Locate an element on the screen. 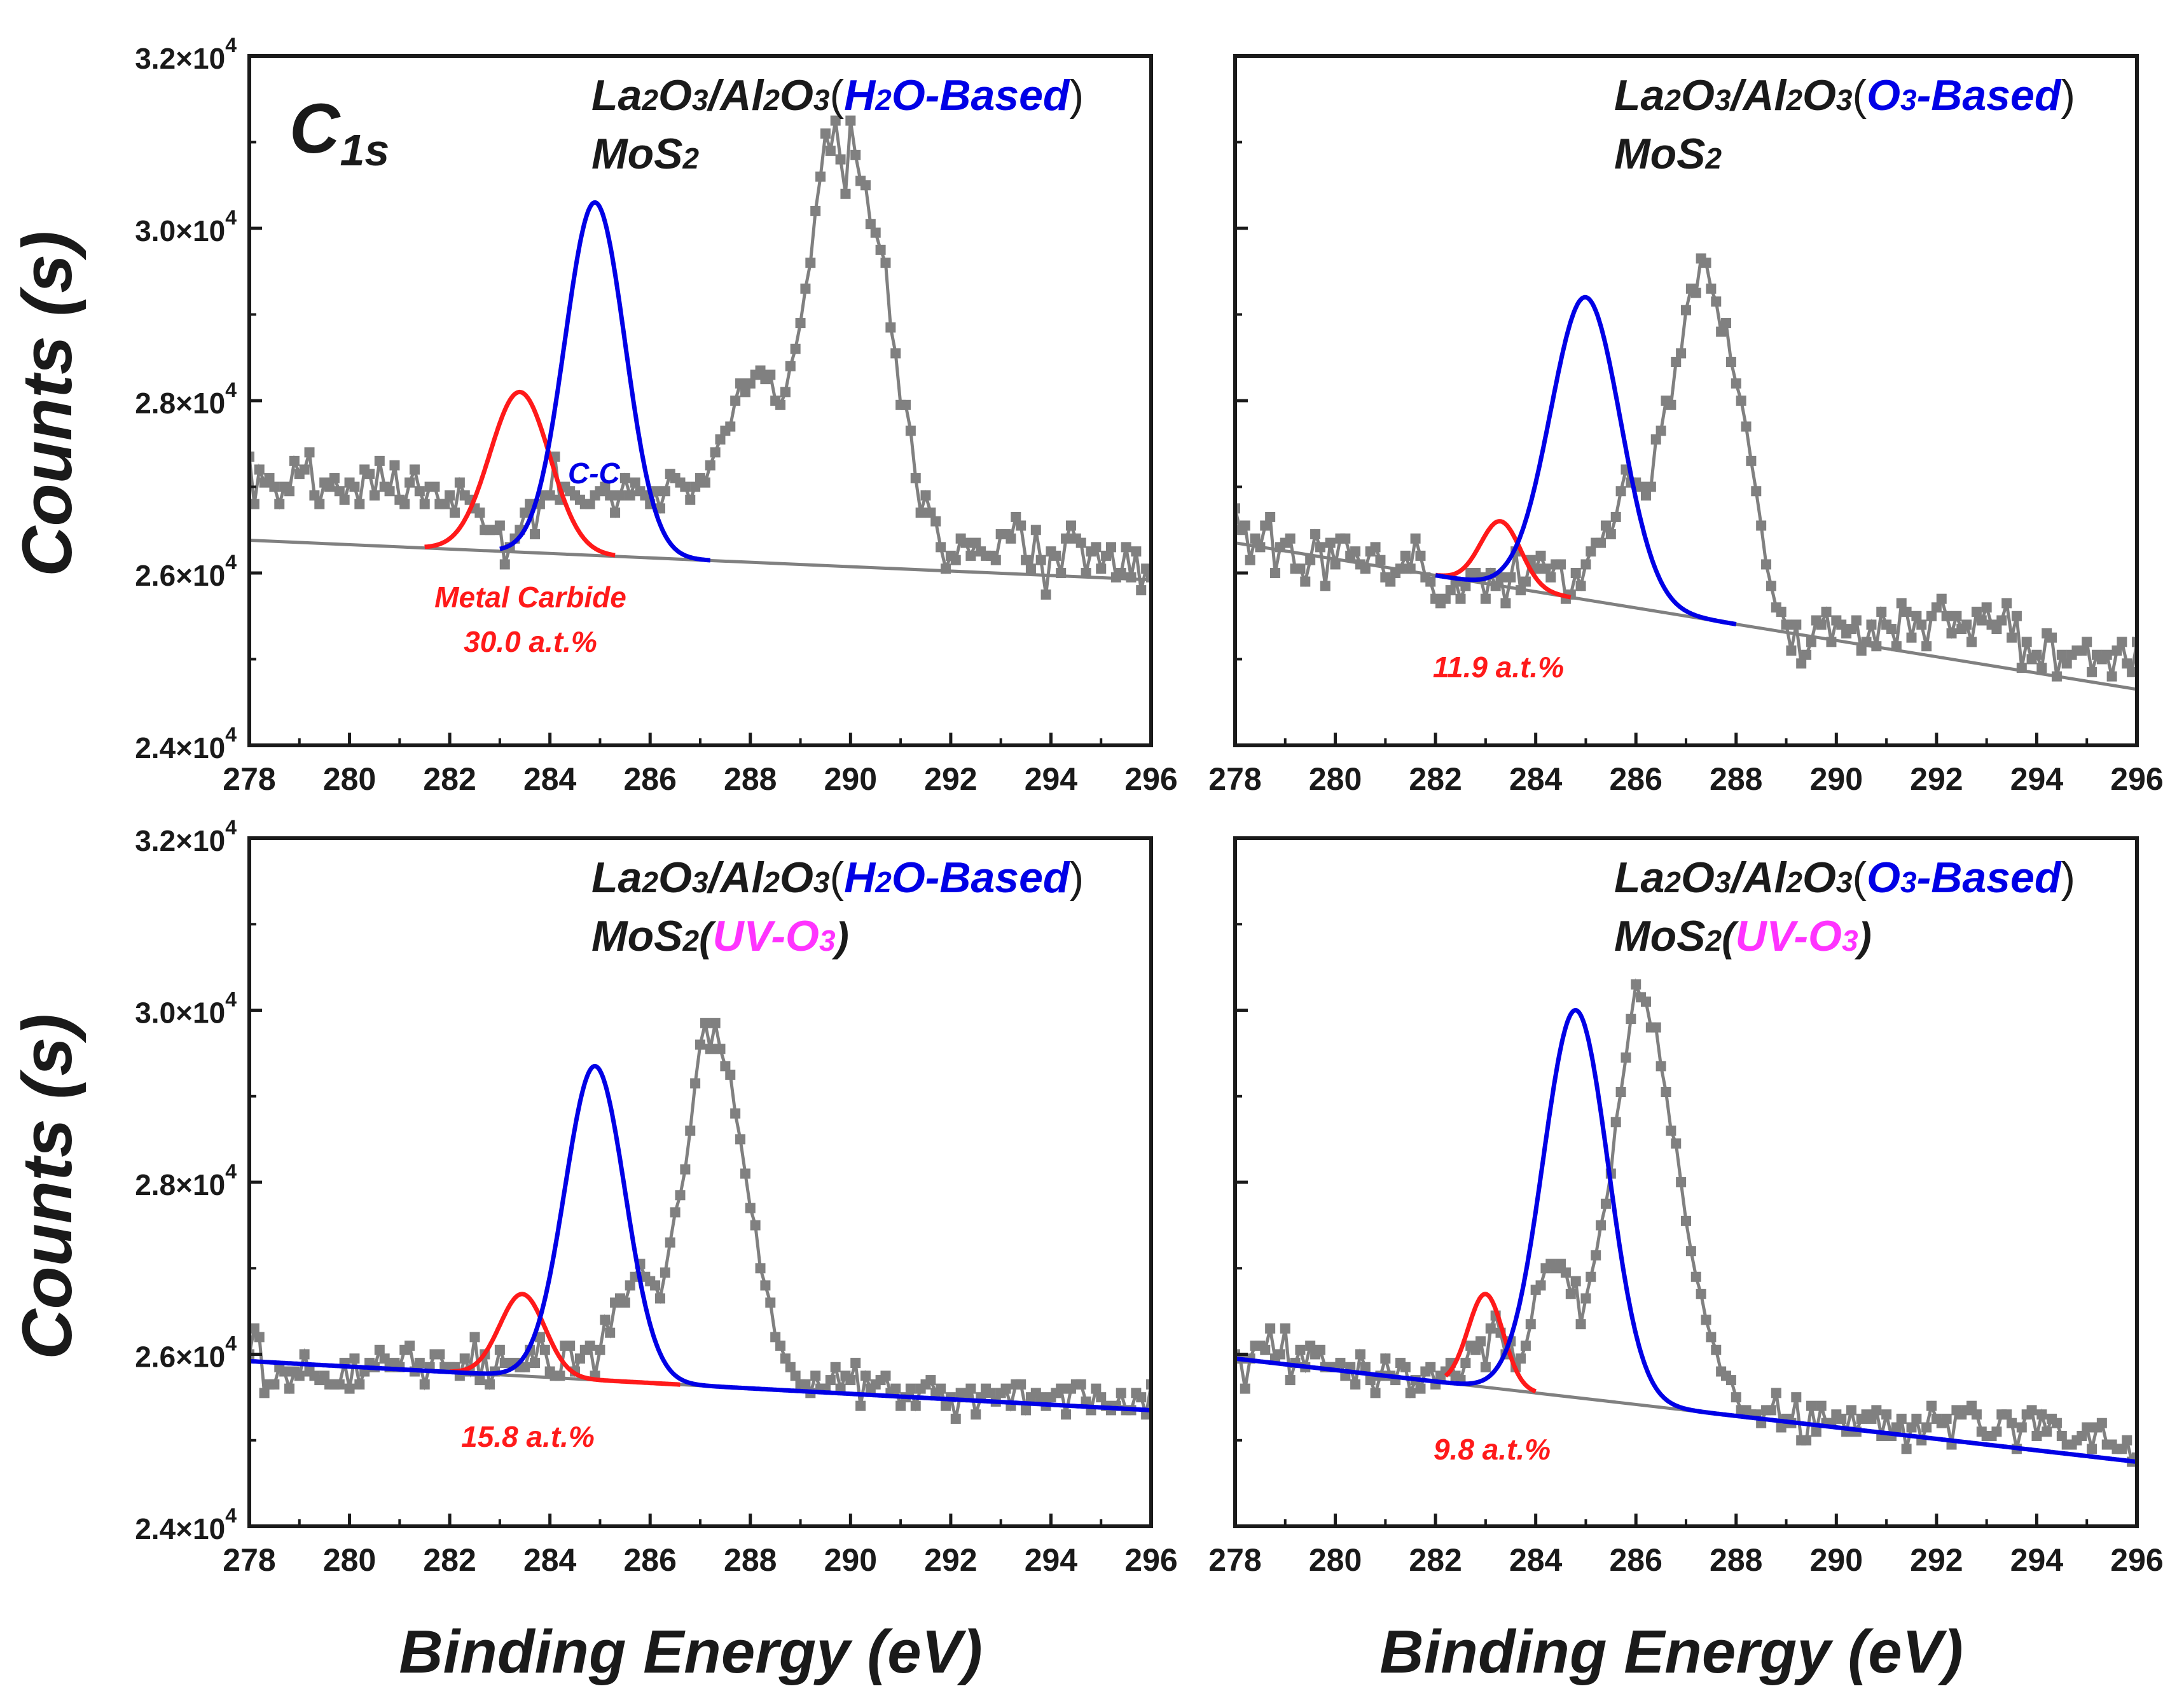 Image resolution: width=2184 pixels, height=1705 pixels. oxide-subscript: 2 is located at coordinates (649, 882).